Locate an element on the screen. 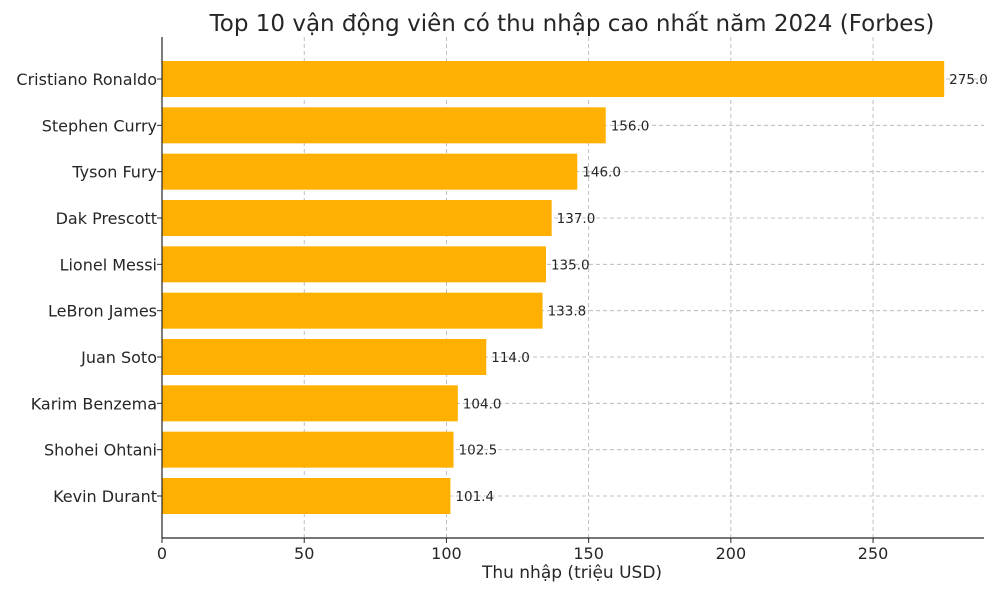 This screenshot has height=591, width=1000. x-axis: 0 50 100 150 200 250 is located at coordinates (570, 550).